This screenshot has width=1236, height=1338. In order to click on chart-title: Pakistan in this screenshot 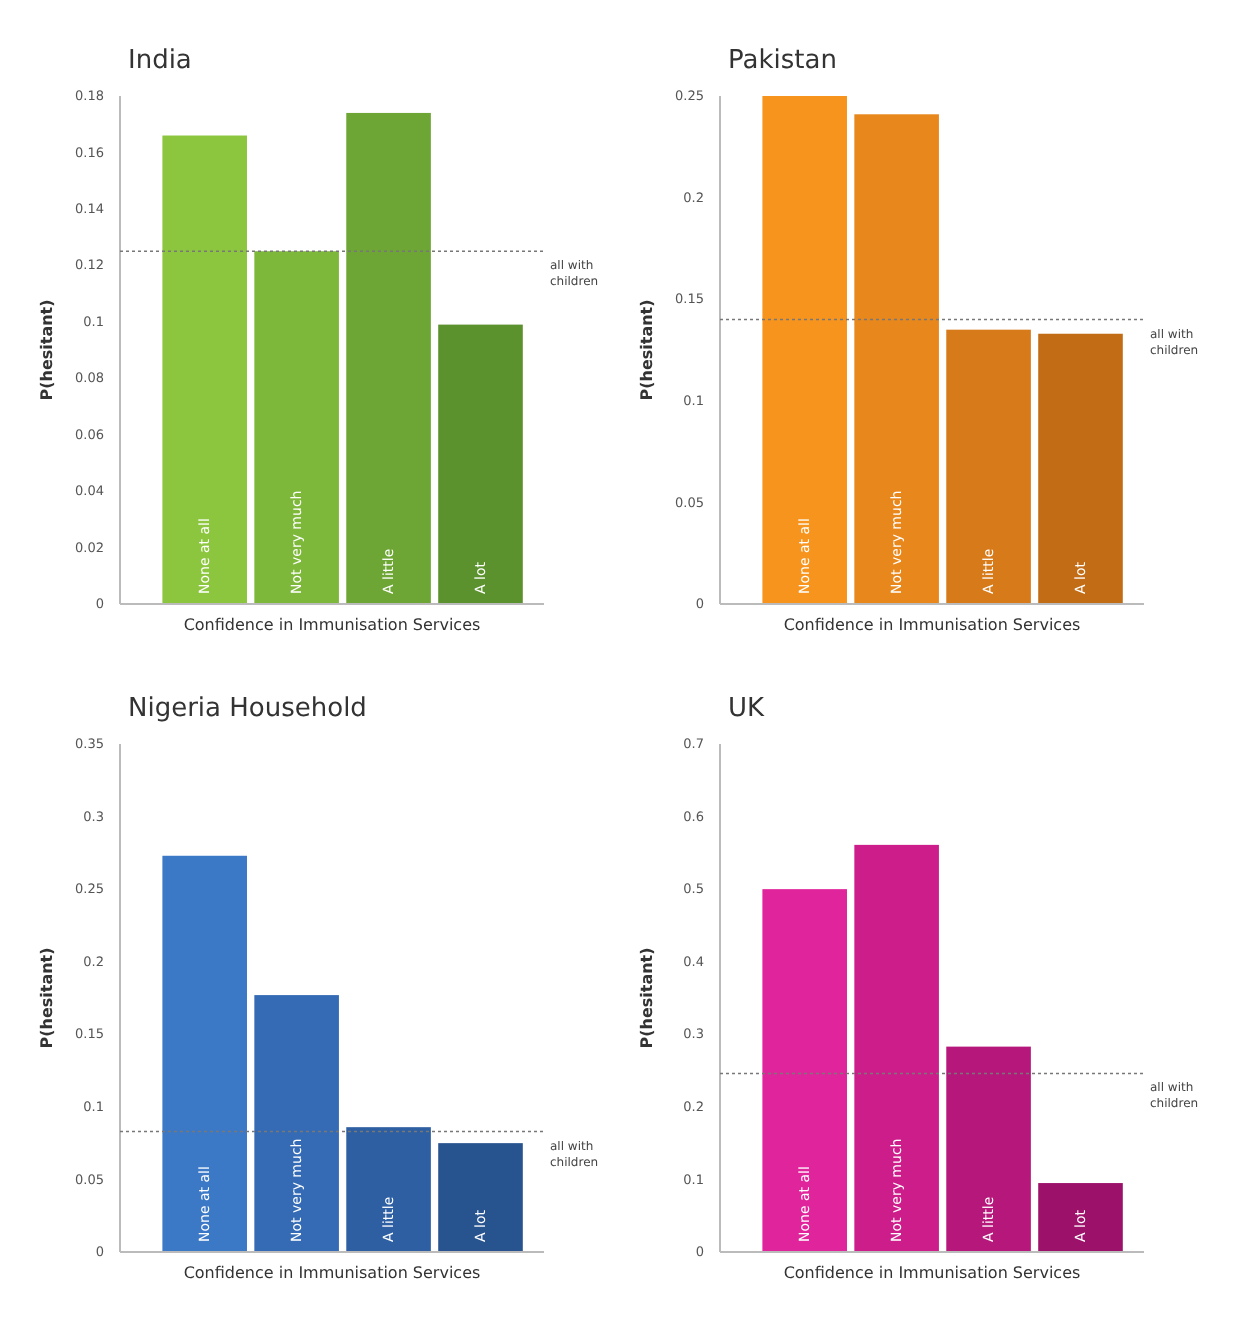, I will do `click(782, 61)`.